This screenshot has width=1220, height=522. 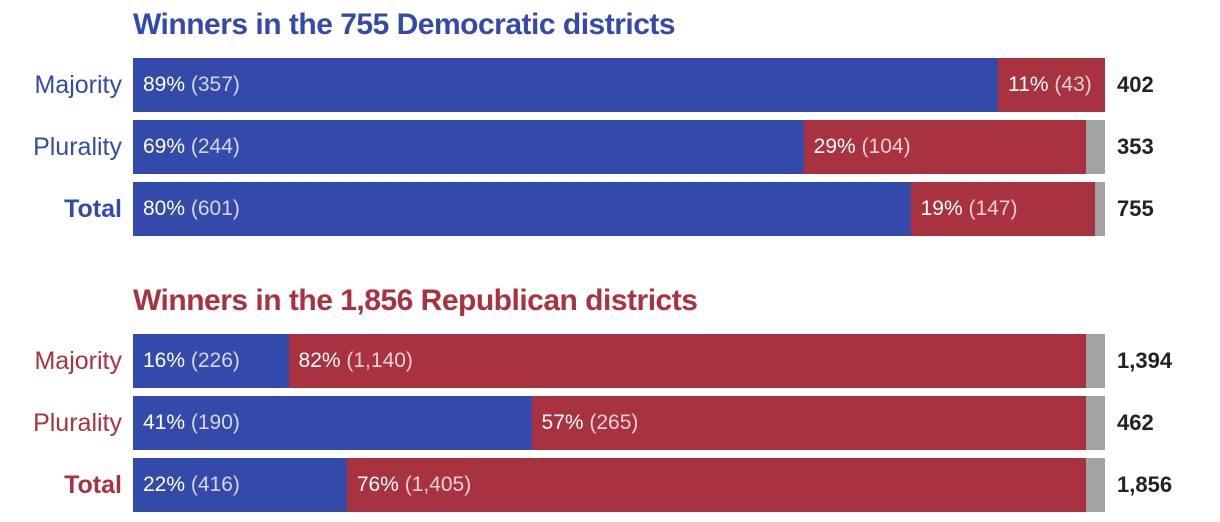 I want to click on row-total-label: 1,856, so click(x=1145, y=484).